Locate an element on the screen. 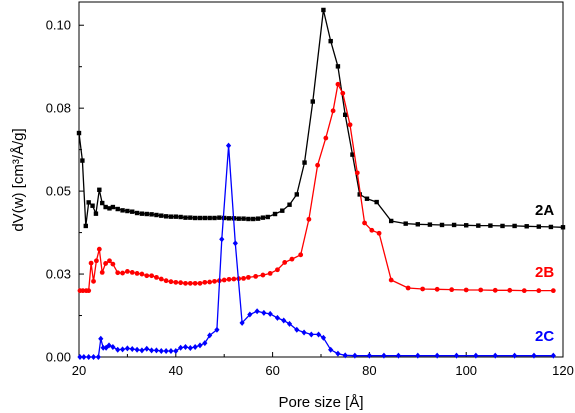 This screenshot has height=413, width=575. x-tick-label: 80 is located at coordinates (369, 370).